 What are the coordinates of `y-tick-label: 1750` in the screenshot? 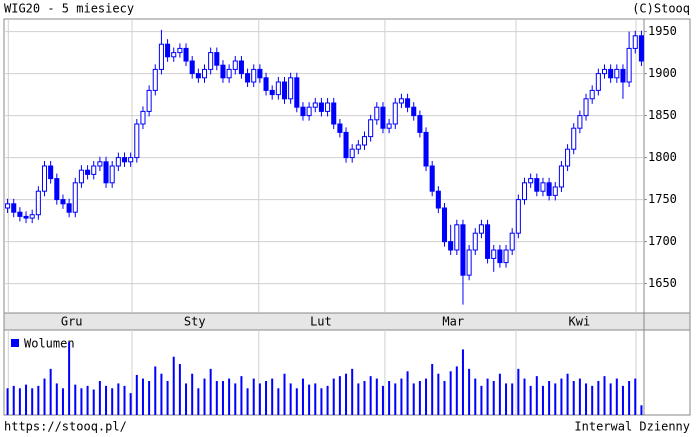 It's located at (662, 199).